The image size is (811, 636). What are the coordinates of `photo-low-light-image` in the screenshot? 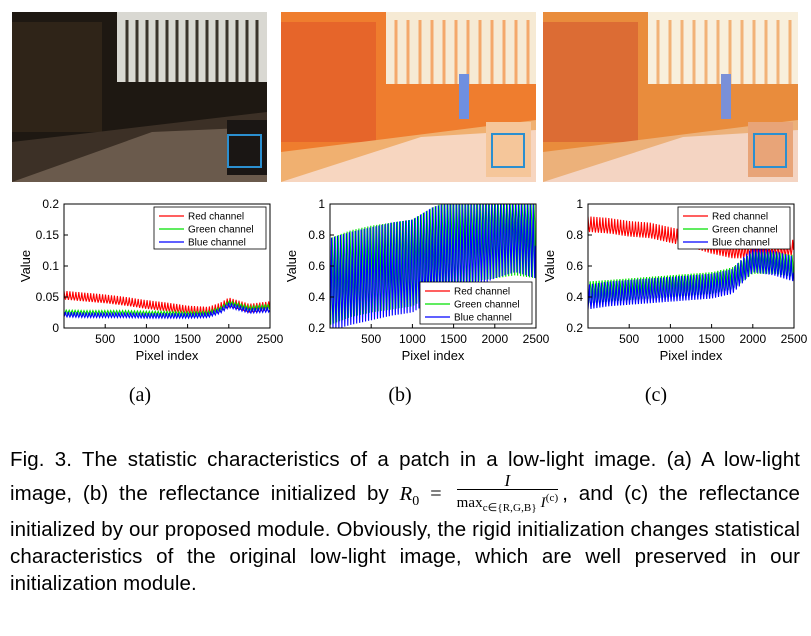 It's located at (139, 97).